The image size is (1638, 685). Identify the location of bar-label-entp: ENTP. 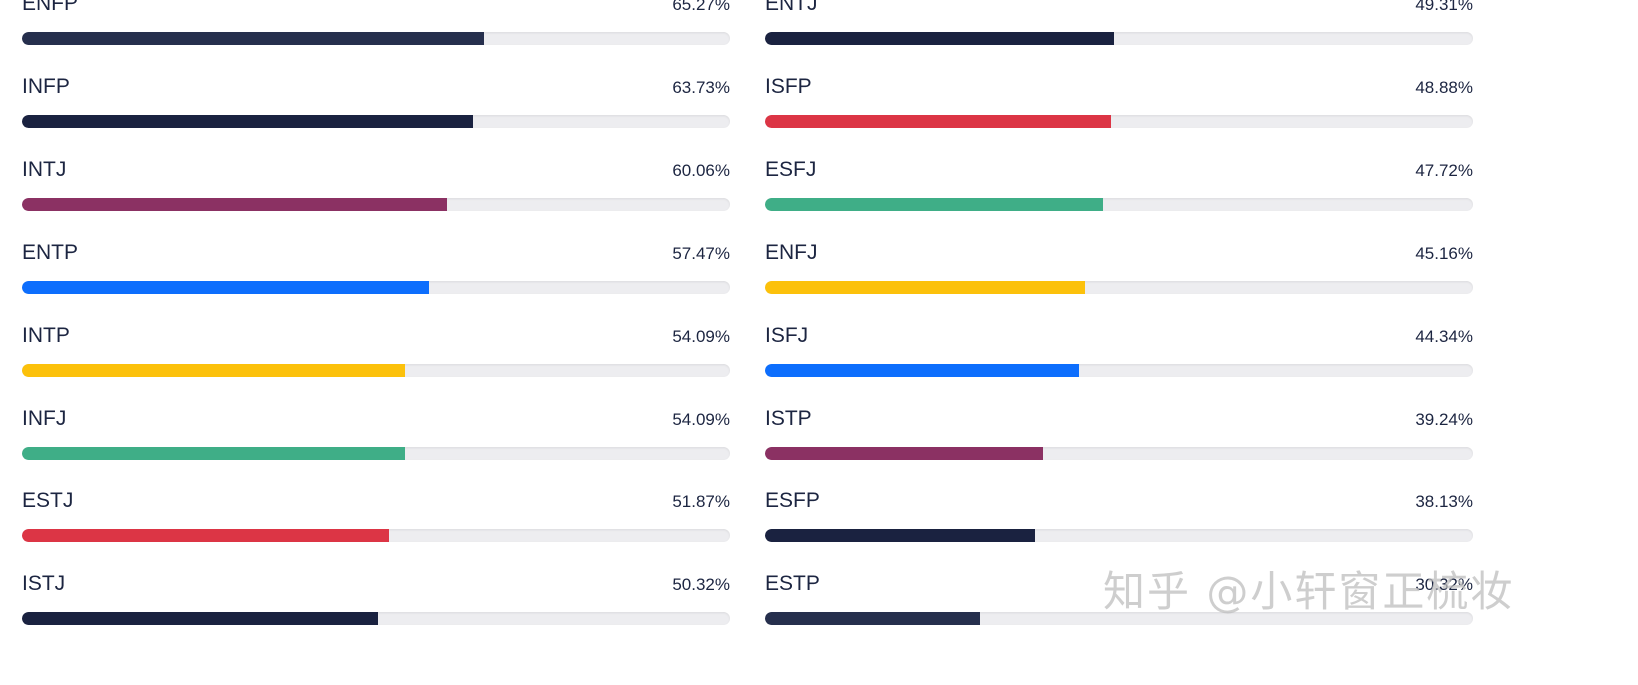
(50, 252).